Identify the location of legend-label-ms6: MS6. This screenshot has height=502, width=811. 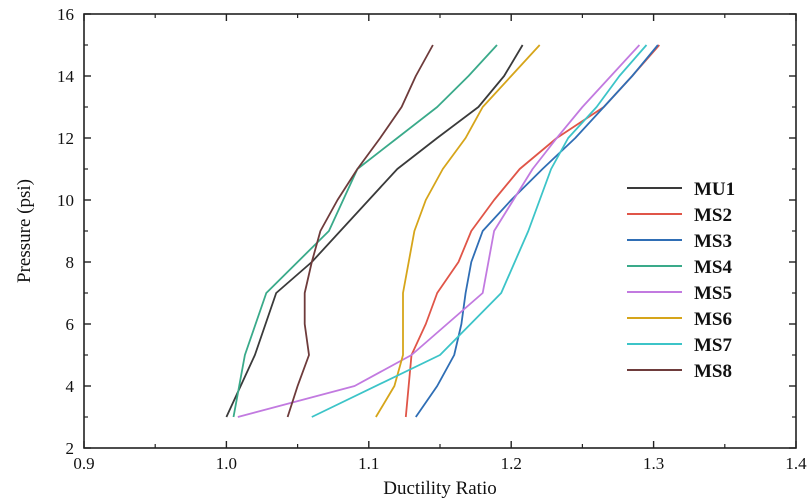
(713, 319).